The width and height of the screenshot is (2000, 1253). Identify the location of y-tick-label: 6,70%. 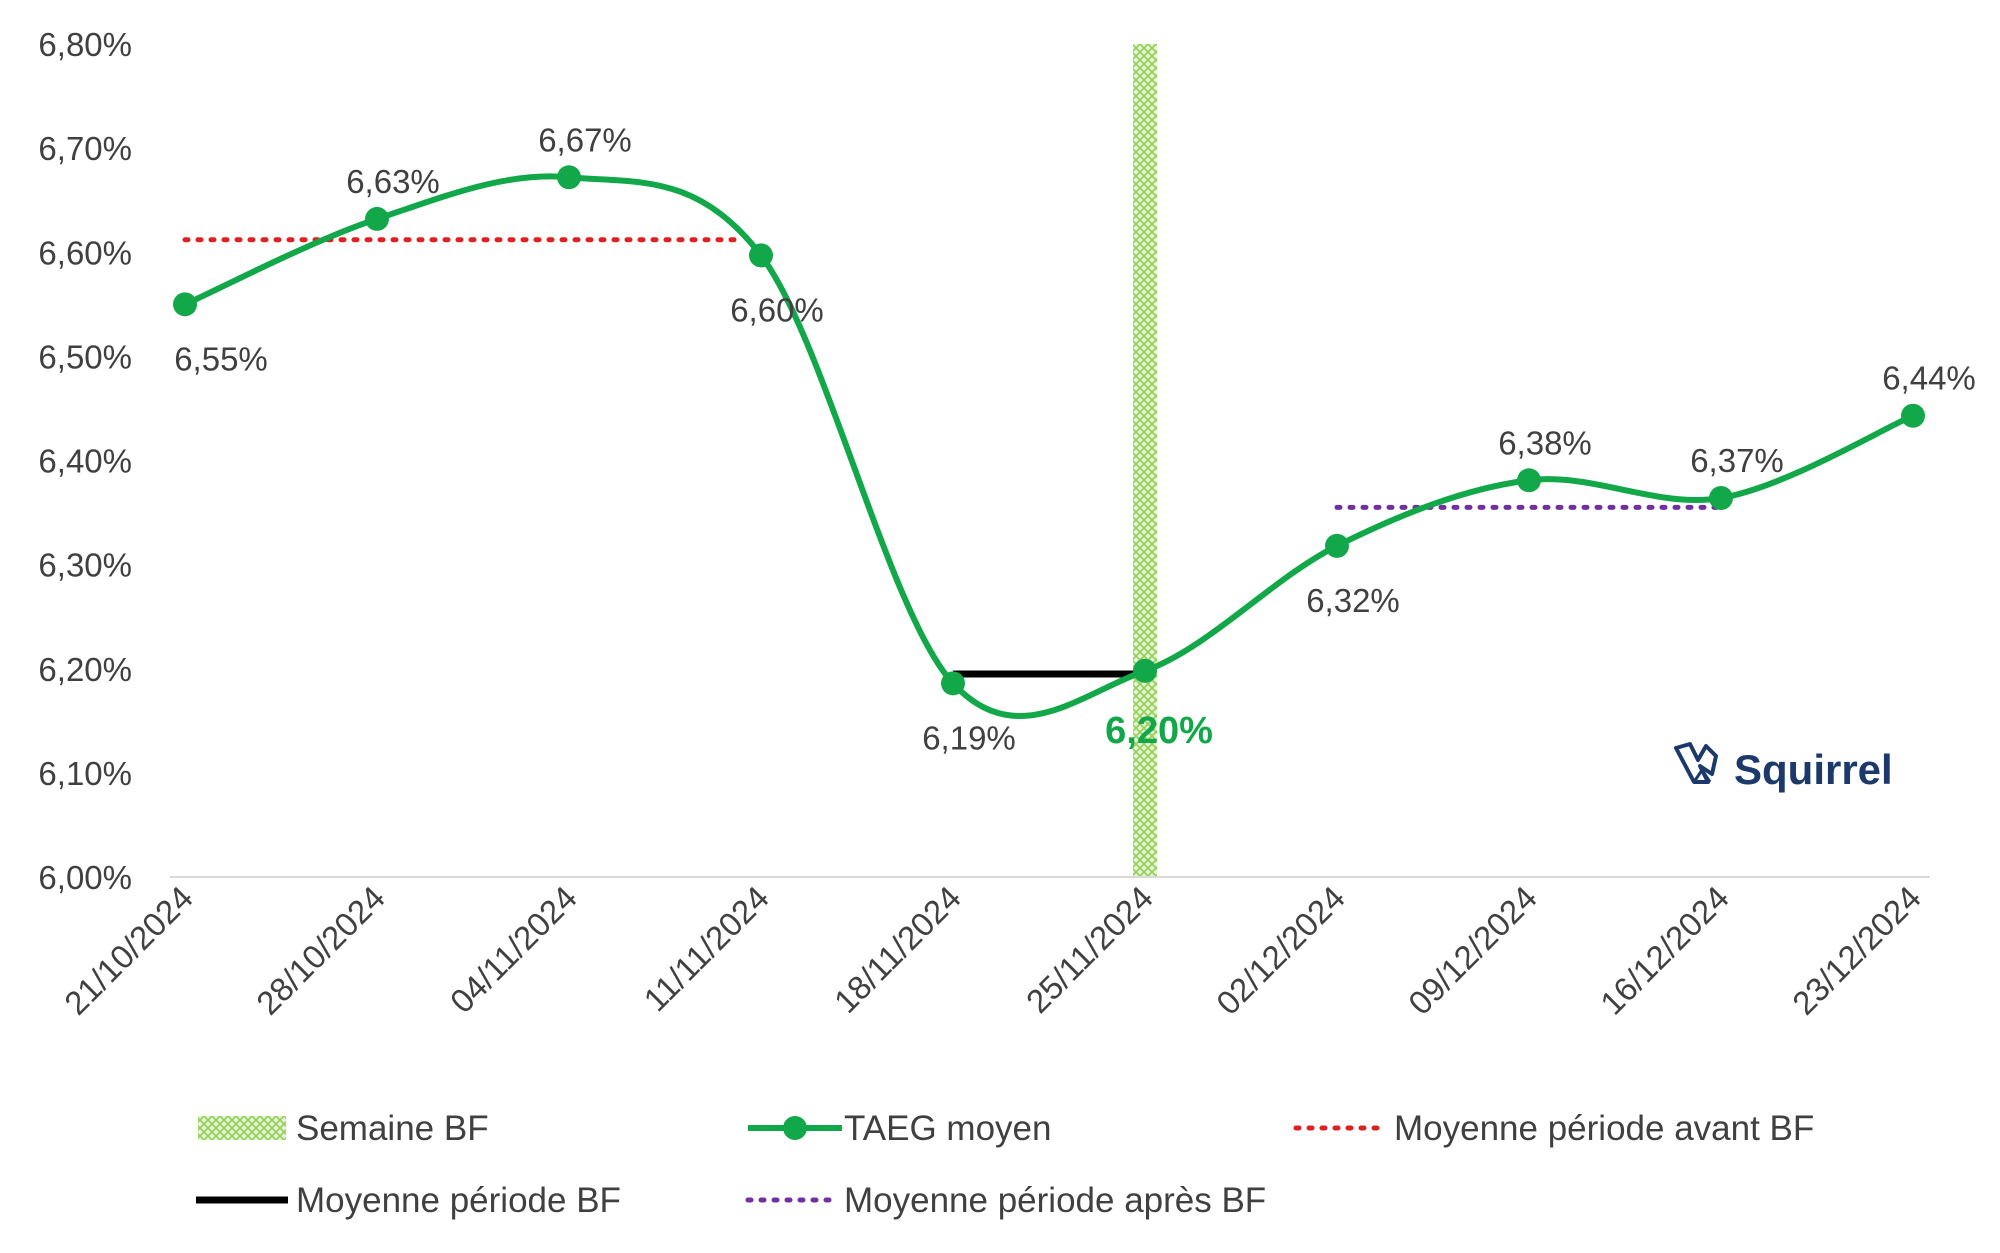
(85, 148).